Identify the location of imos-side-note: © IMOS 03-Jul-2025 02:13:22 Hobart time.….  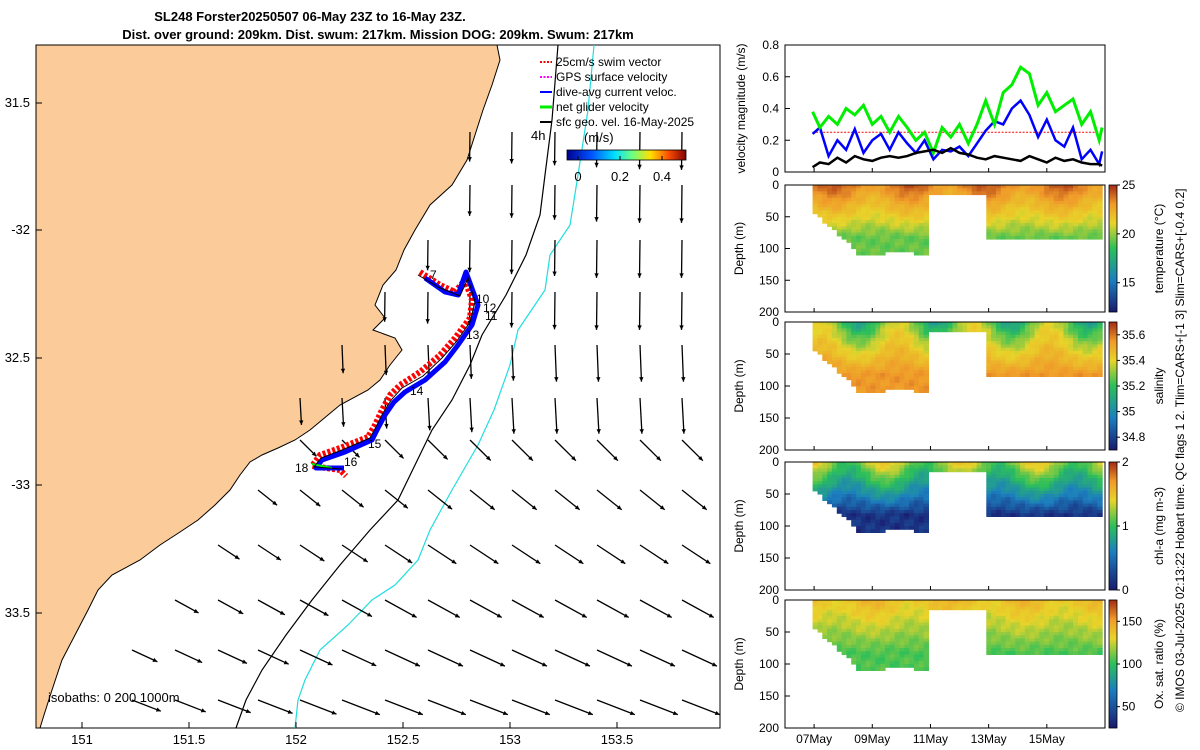
(1180, 450).